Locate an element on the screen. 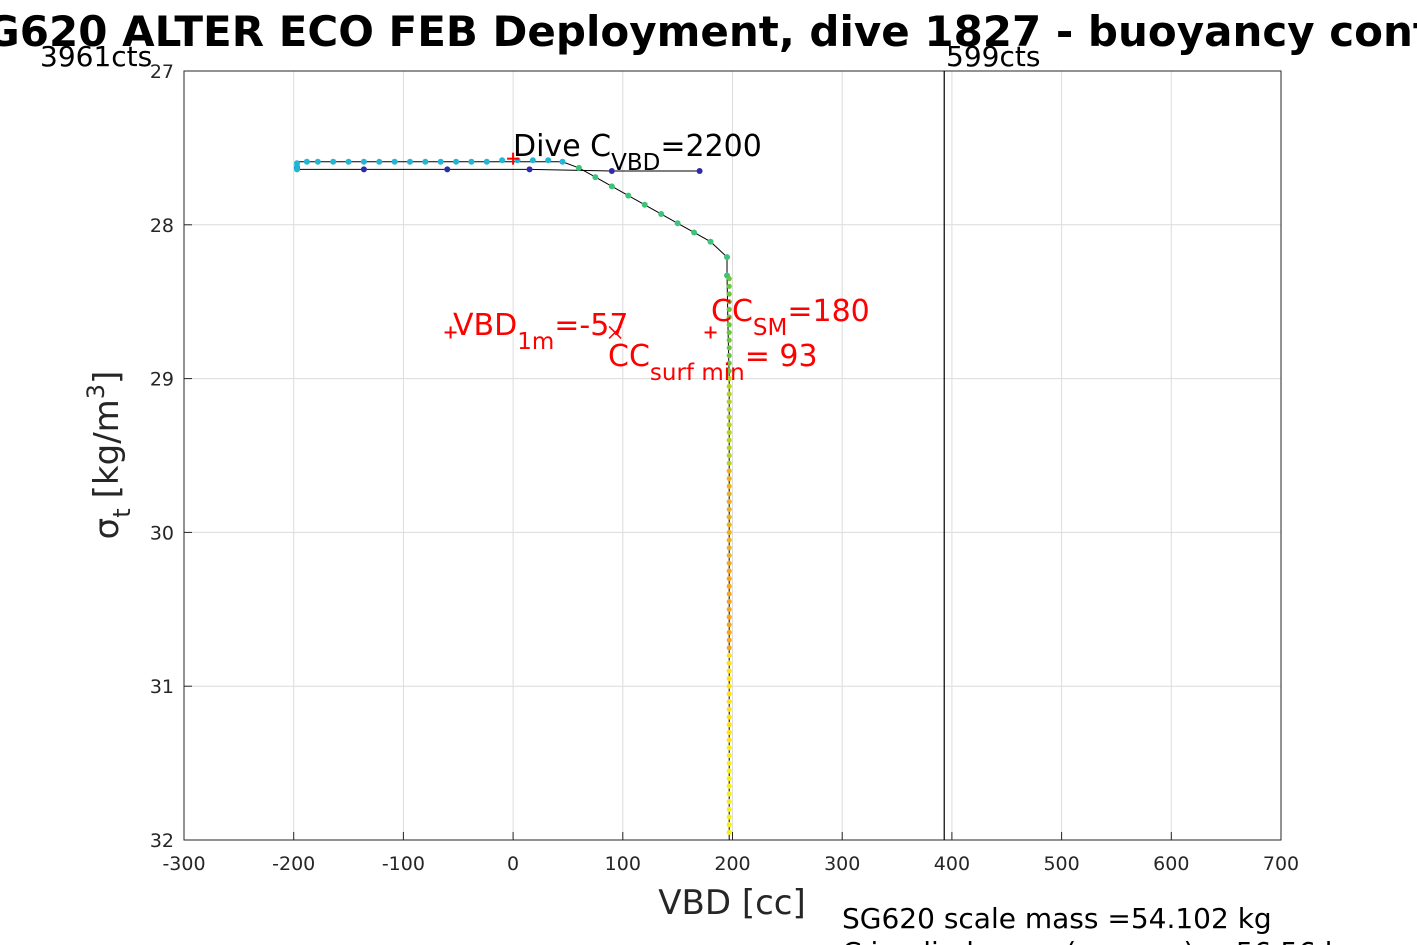 This screenshot has width=1417, height=945. x-tick-label: 200 is located at coordinates (732, 864).